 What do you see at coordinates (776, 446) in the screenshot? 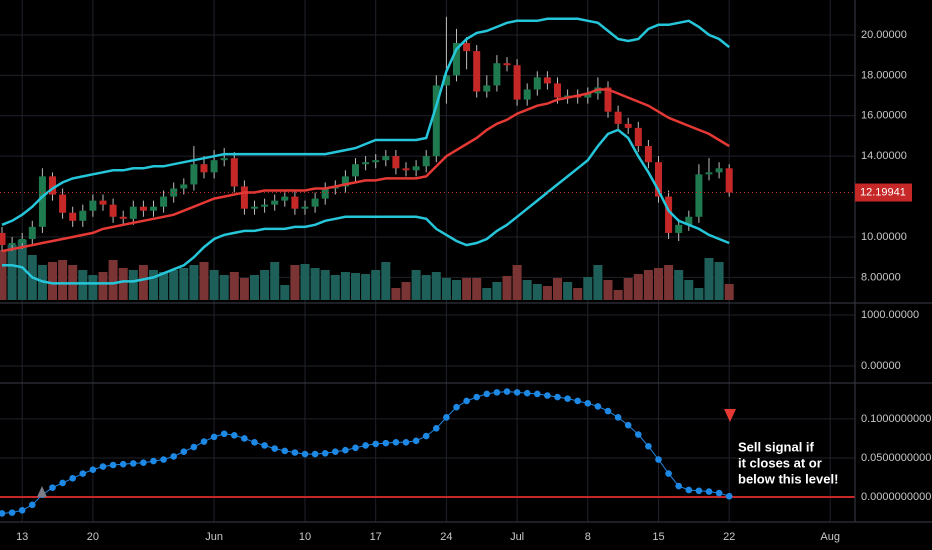
I see `annotation-text: Sell signal if` at bounding box center [776, 446].